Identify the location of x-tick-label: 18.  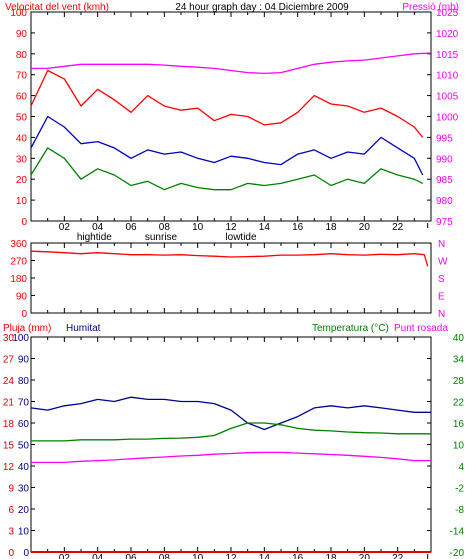
(331, 227).